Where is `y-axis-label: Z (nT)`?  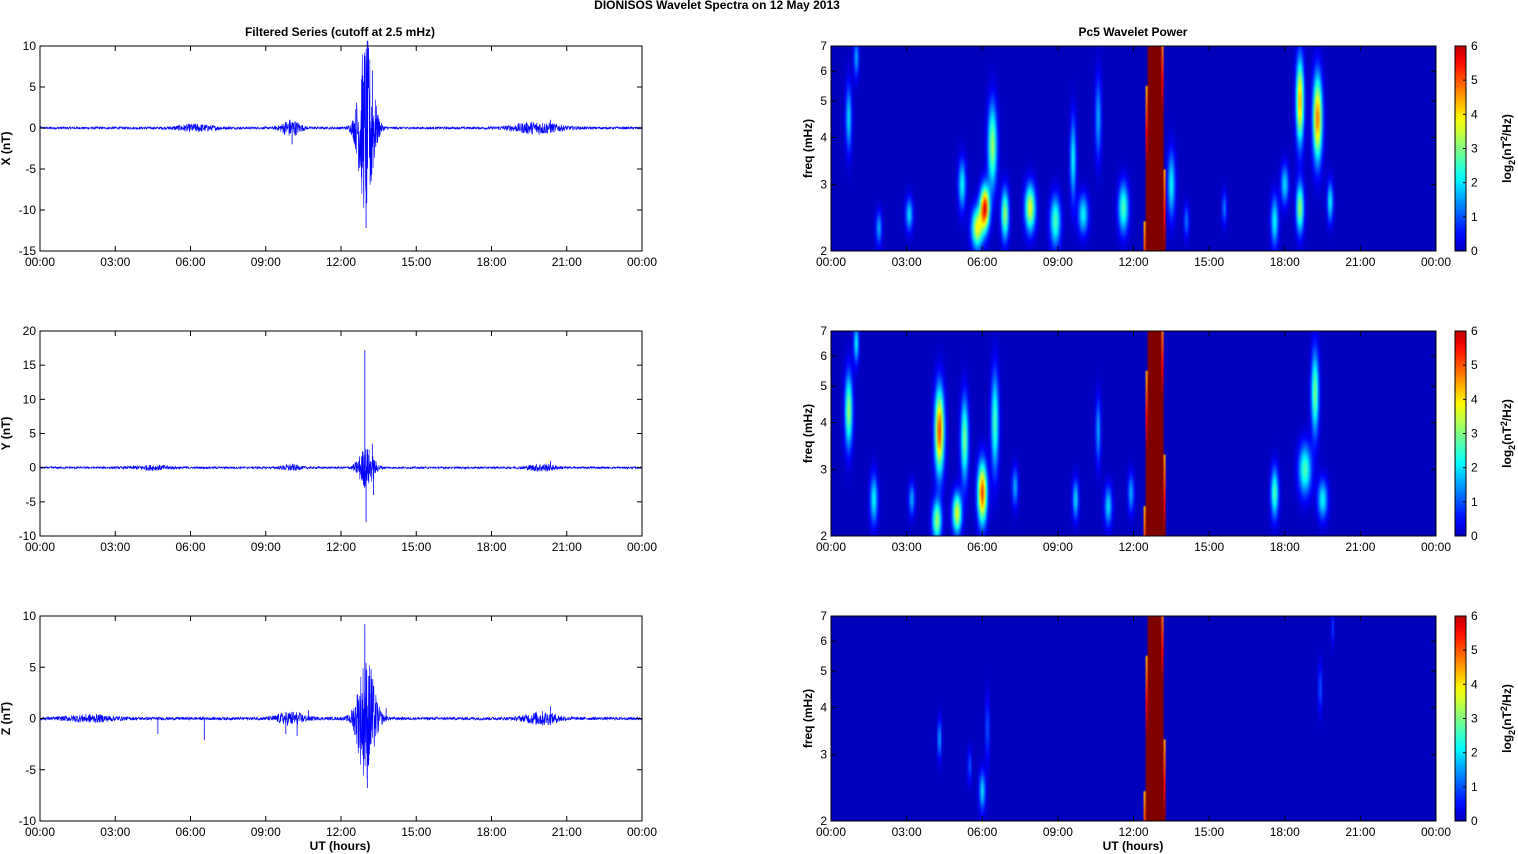 y-axis-label: Z (nT) is located at coordinates (6, 718).